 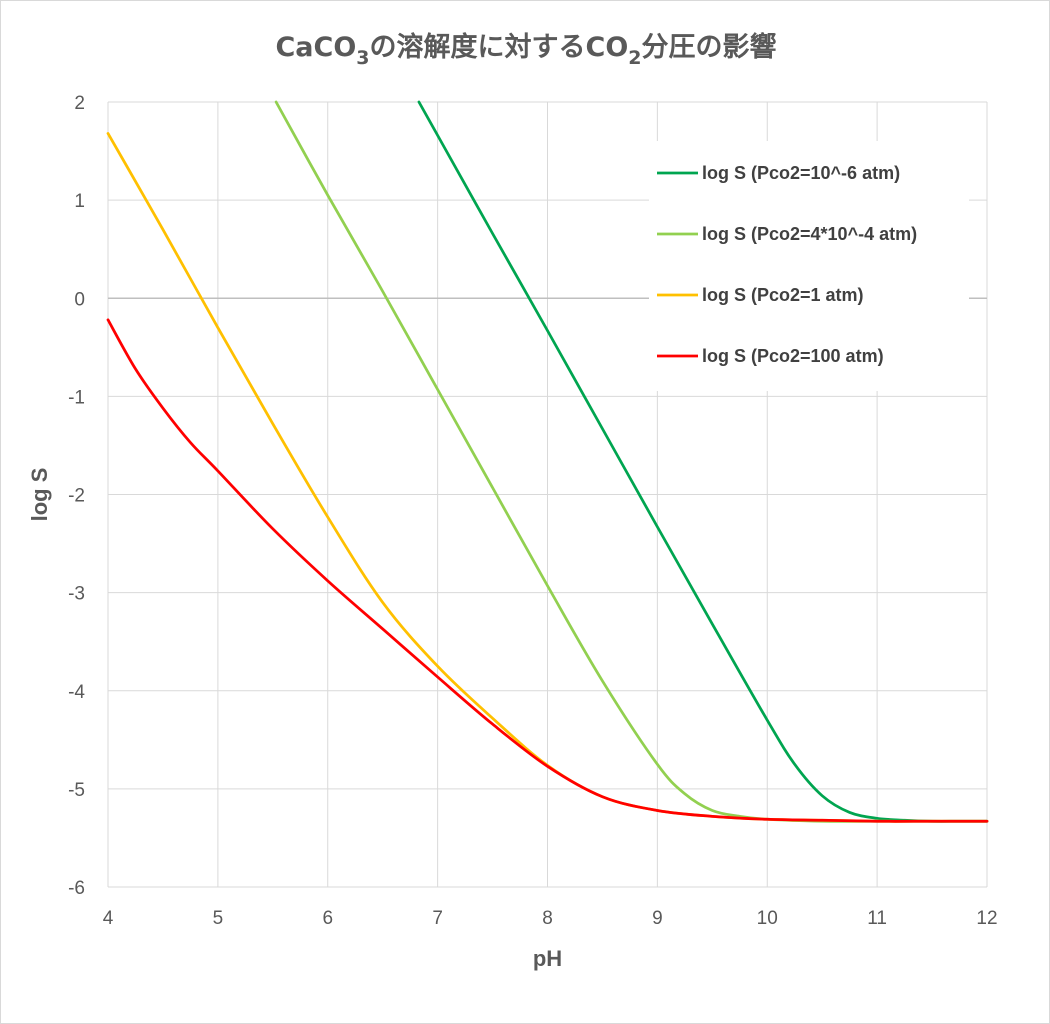 I want to click on legend-label: log S (Pco2=4*10^-4 atm), so click(x=809, y=234).